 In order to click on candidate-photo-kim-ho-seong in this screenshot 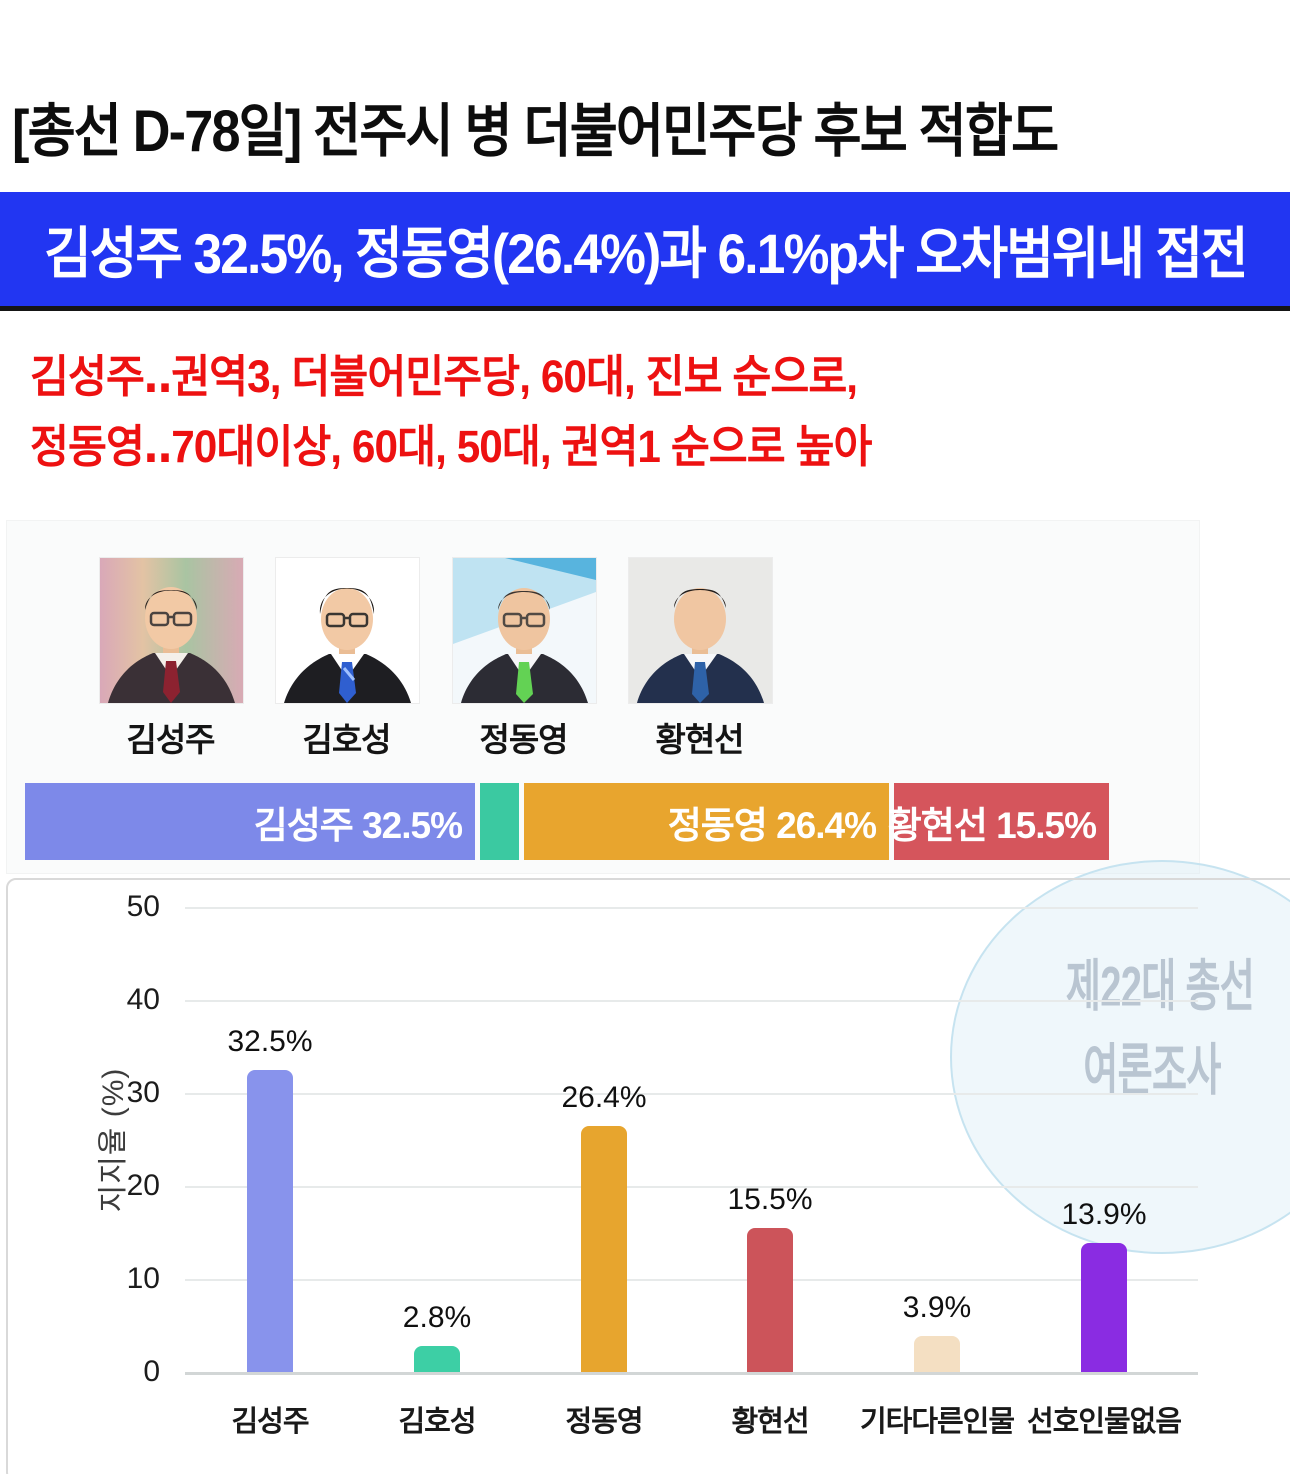, I will do `click(347, 630)`.